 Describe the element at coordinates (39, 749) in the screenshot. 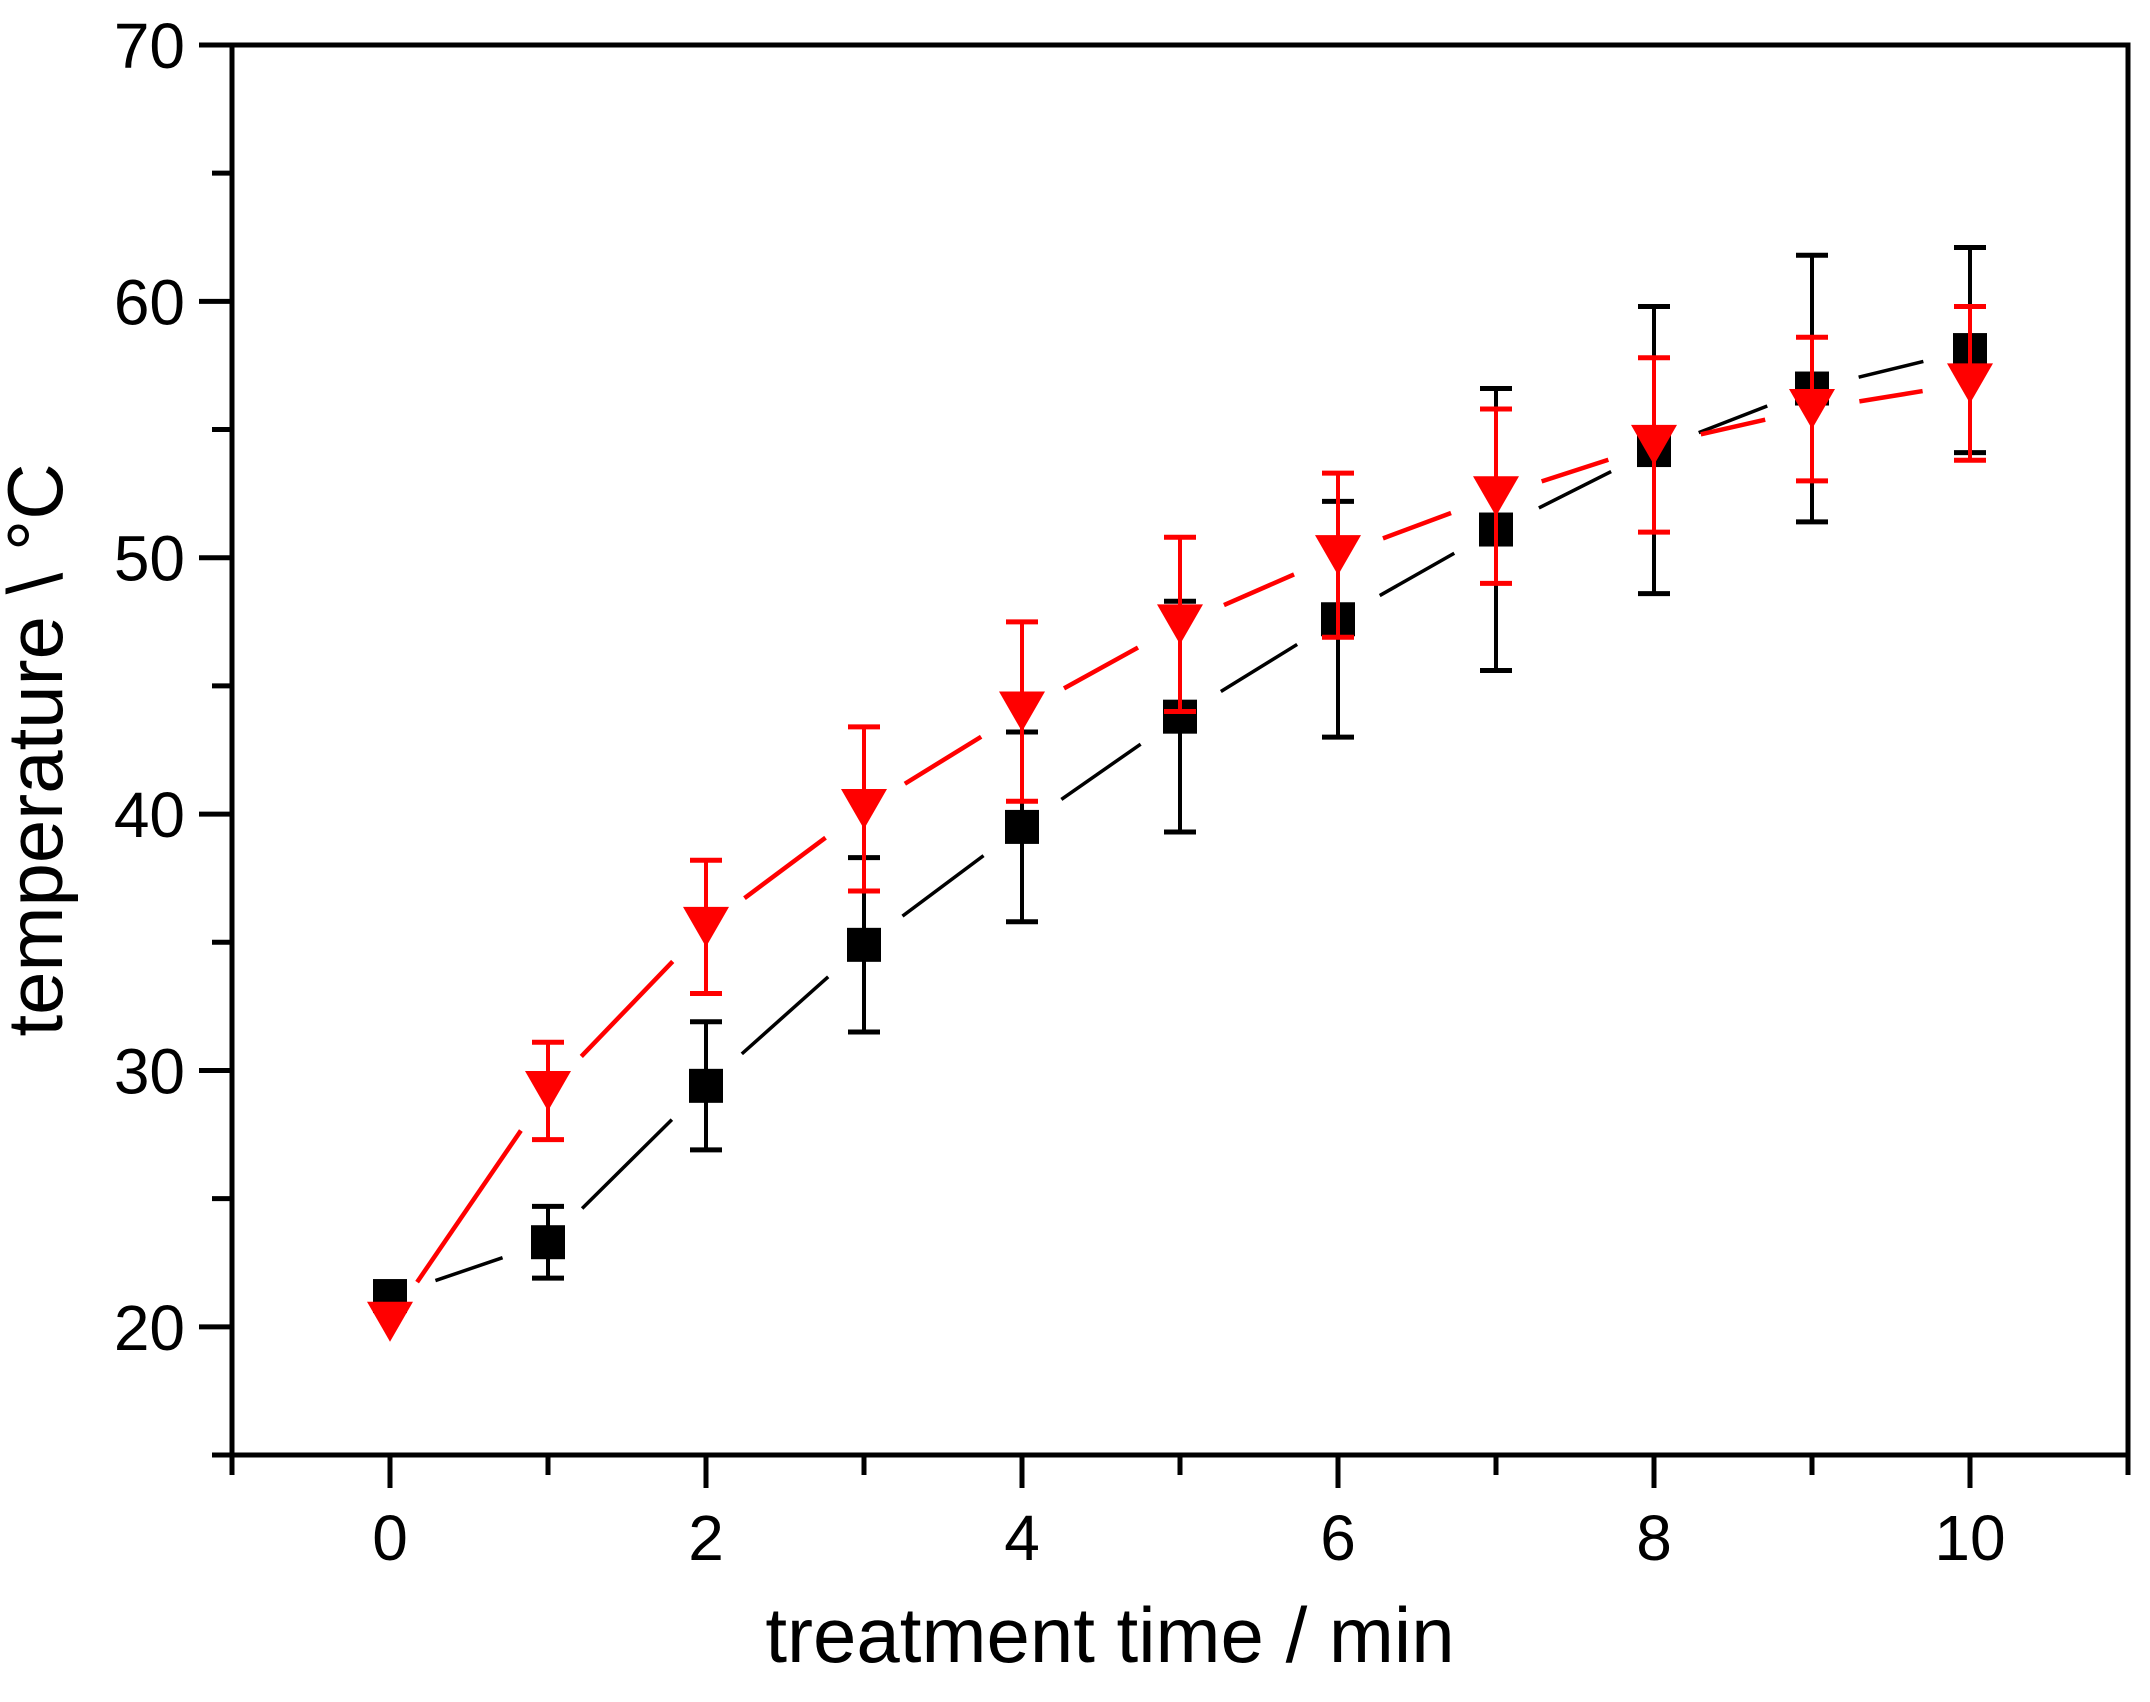

I see `y-axis-title: temperature \ °C` at that location.